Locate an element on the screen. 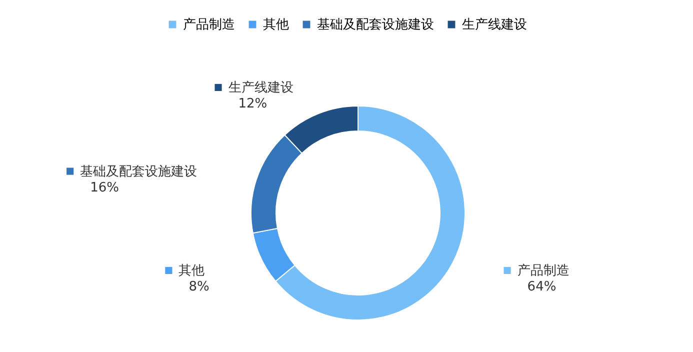  data-label: 16% is located at coordinates (104, 188).